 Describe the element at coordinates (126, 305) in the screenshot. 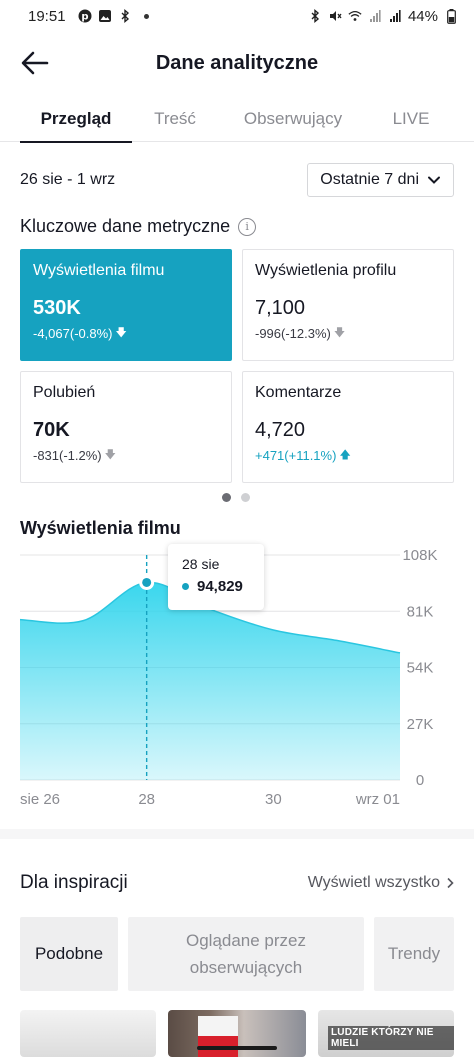

I see `metric-card-video-views: Wyświetlenia filmu 530K -4,067(-0.8%) 🡇` at that location.